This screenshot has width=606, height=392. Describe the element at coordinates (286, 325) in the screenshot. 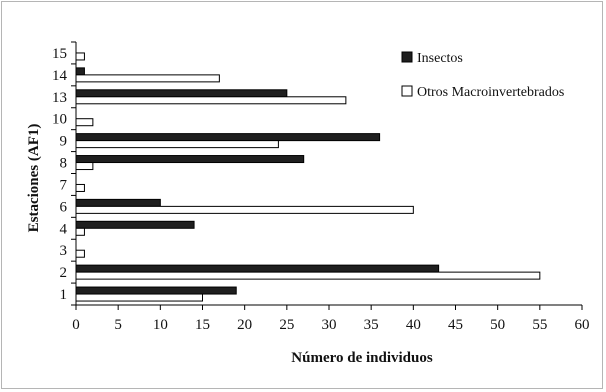

I see `x-tick-label-25: 25` at that location.